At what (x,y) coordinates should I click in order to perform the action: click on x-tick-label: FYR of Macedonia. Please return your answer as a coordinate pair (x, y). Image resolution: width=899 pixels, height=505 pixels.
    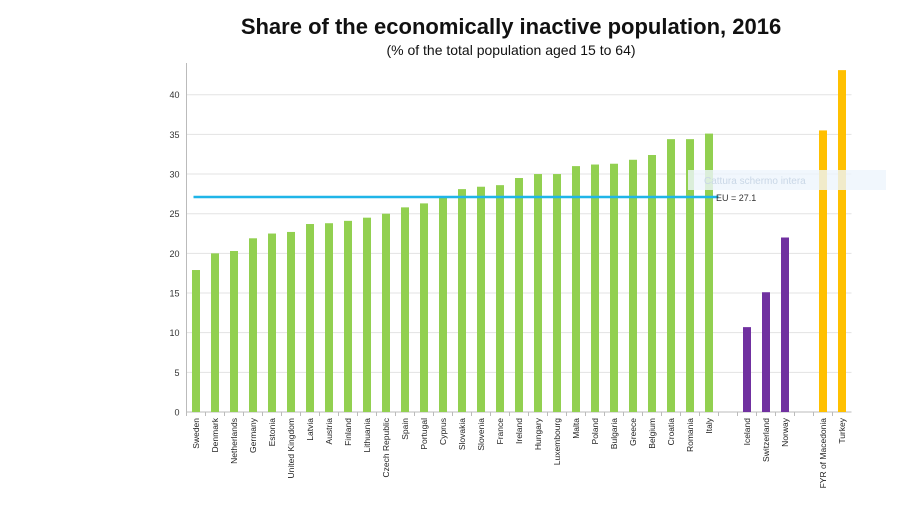
    Looking at the image, I should click on (823, 453).